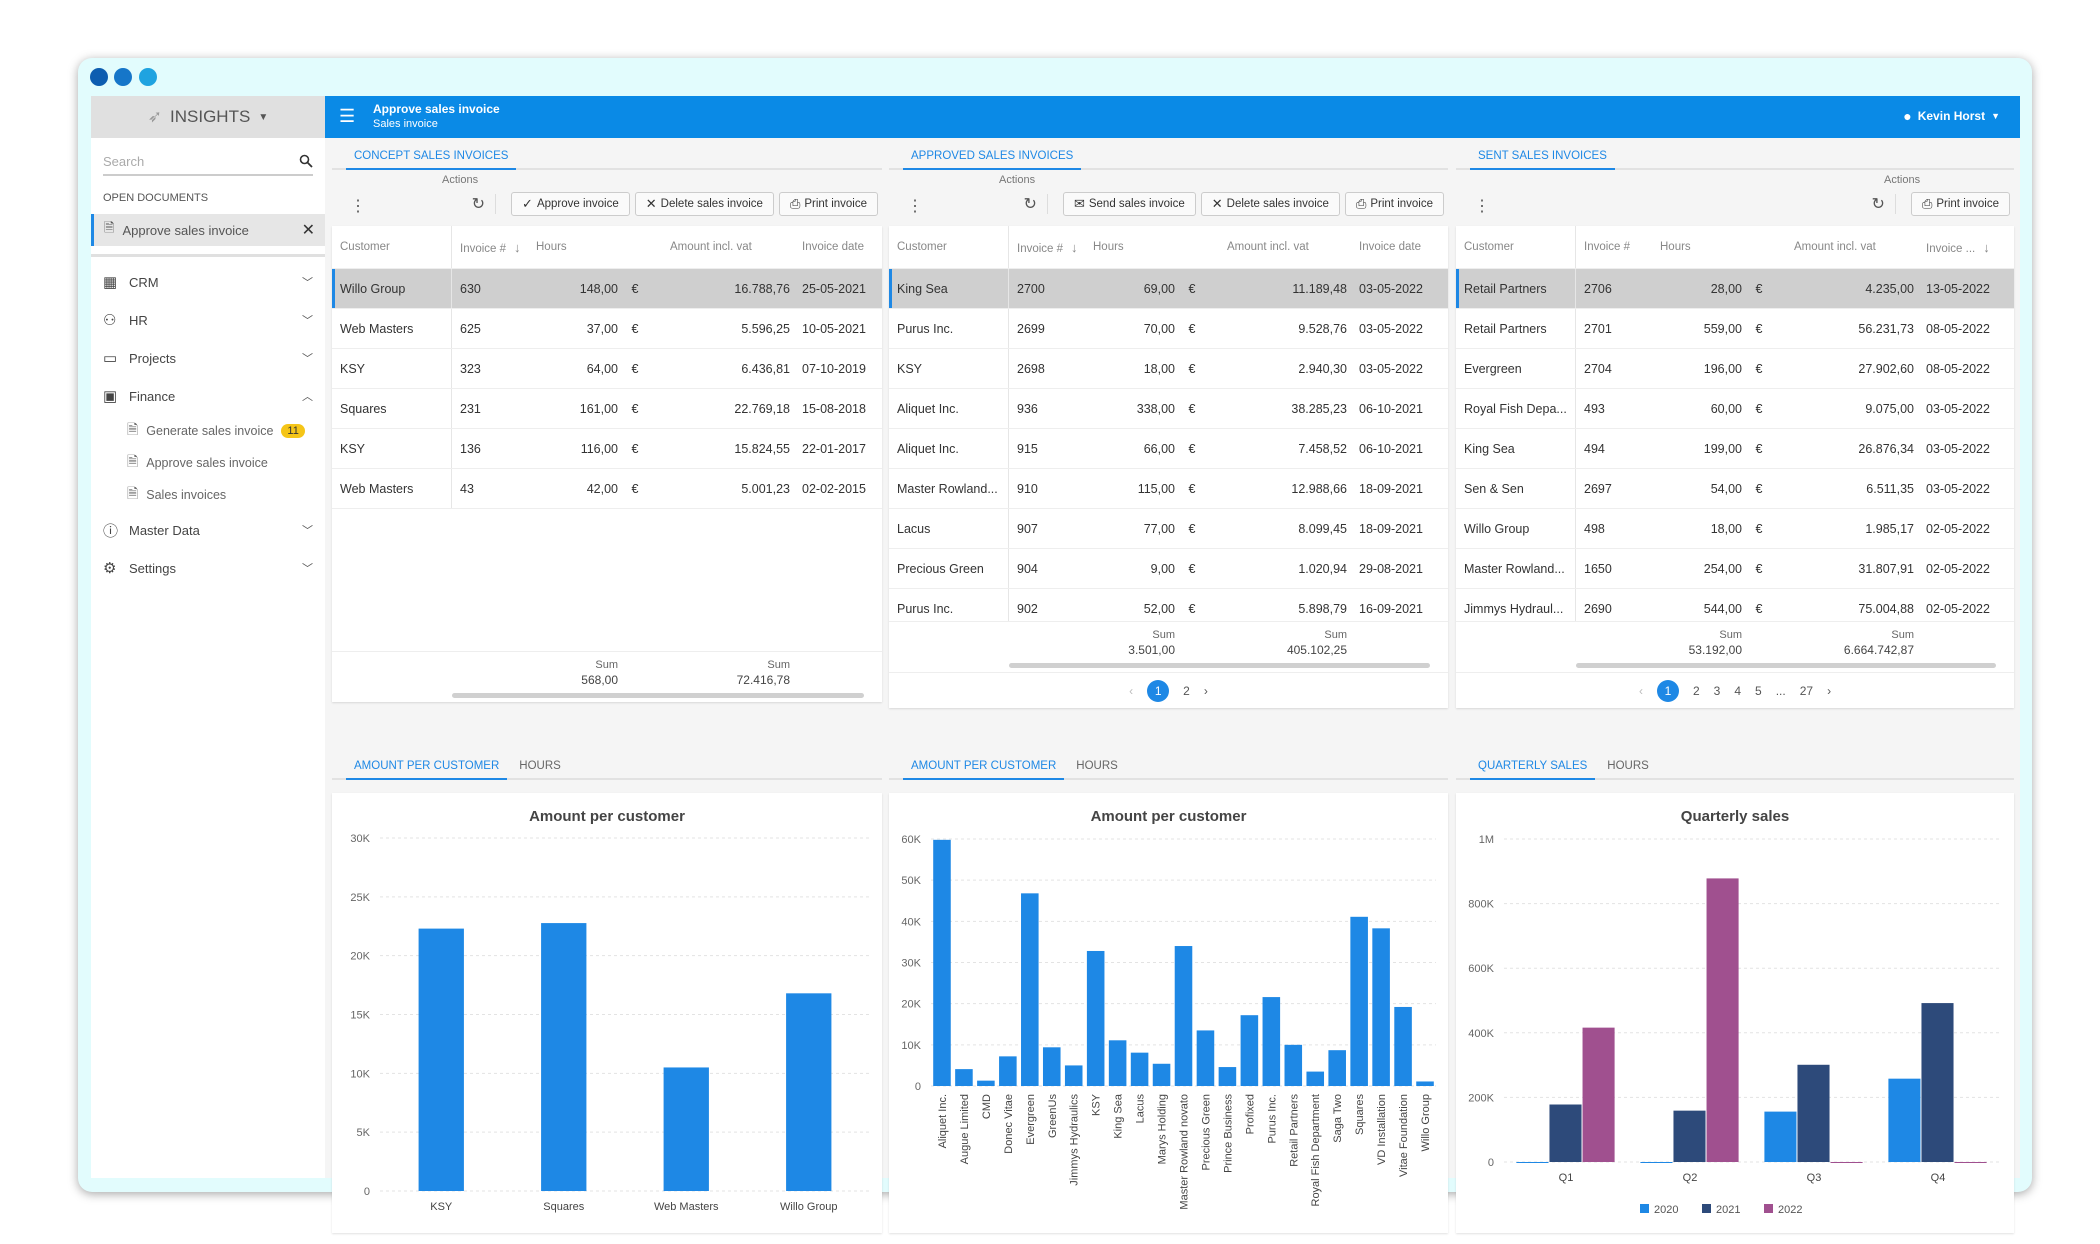  Describe the element at coordinates (1937, 1082) in the screenshot. I see `bar-2021-Q4` at that location.